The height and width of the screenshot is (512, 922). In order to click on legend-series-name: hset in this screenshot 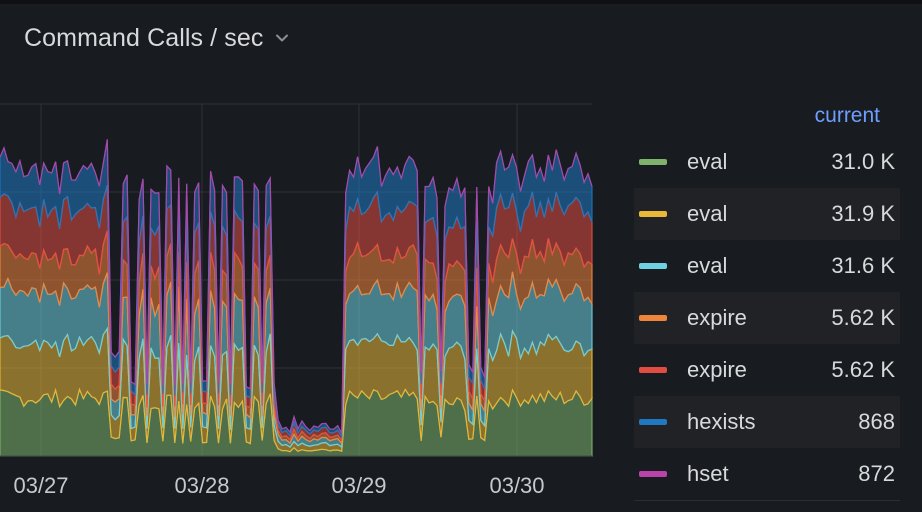, I will do `click(708, 473)`.